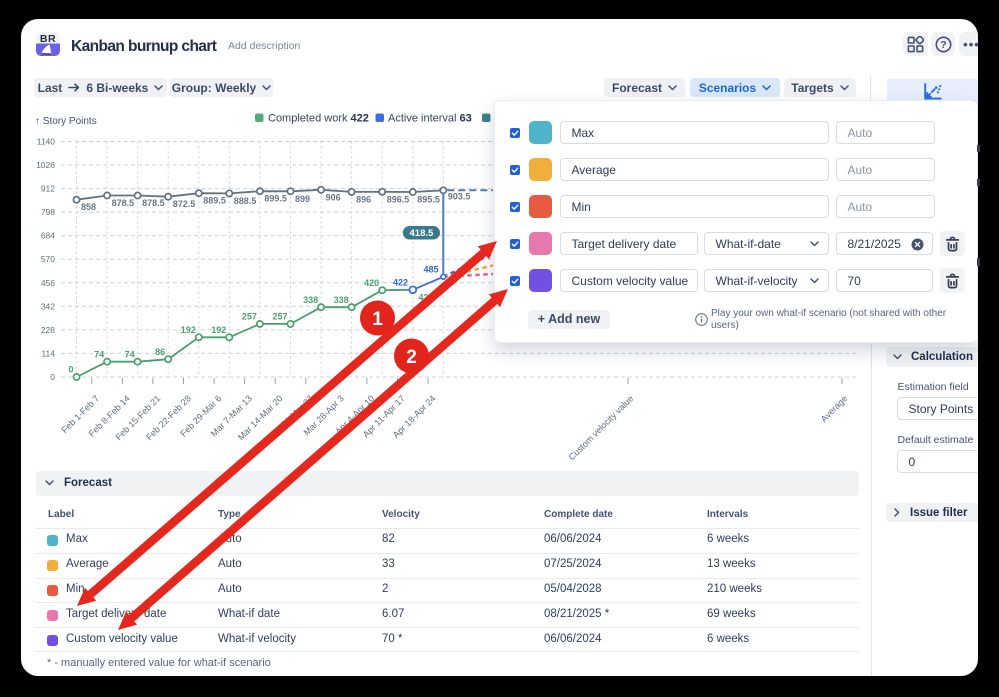  I want to click on svg-text: 896.5, so click(398, 199).